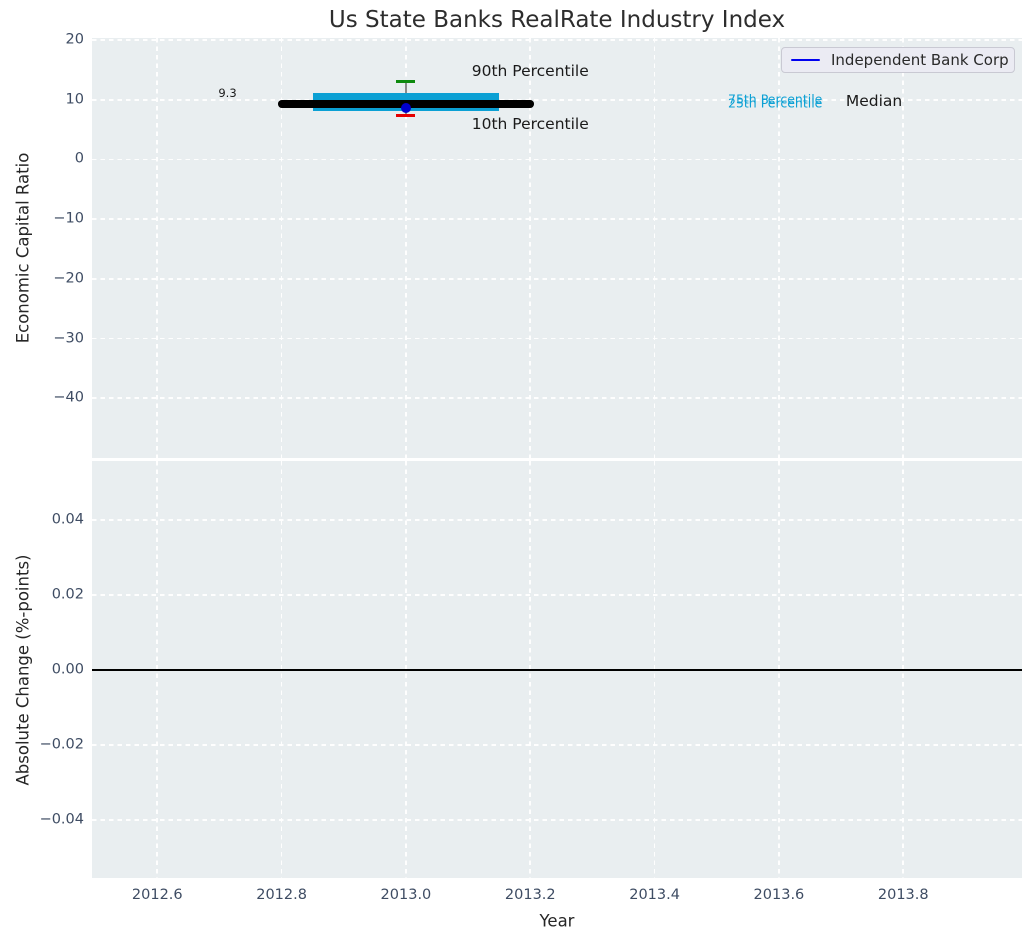 The image size is (1034, 942). What do you see at coordinates (281, 895) in the screenshot?
I see `x-tick-label: 2012.8` at bounding box center [281, 895].